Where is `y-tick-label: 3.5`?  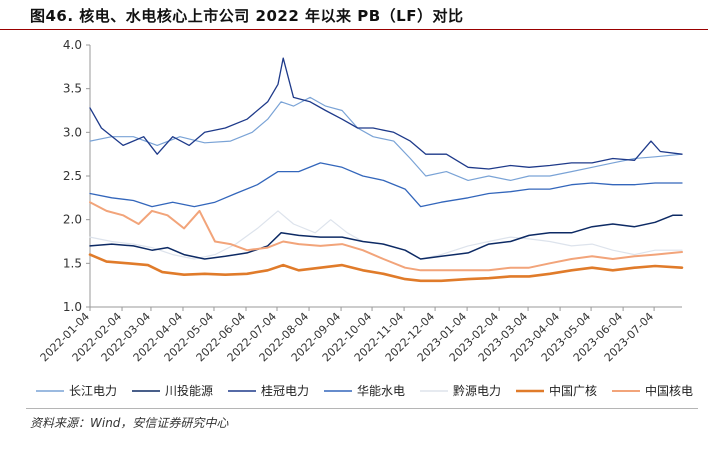 y-tick-label: 3.5 is located at coordinates (72, 89).